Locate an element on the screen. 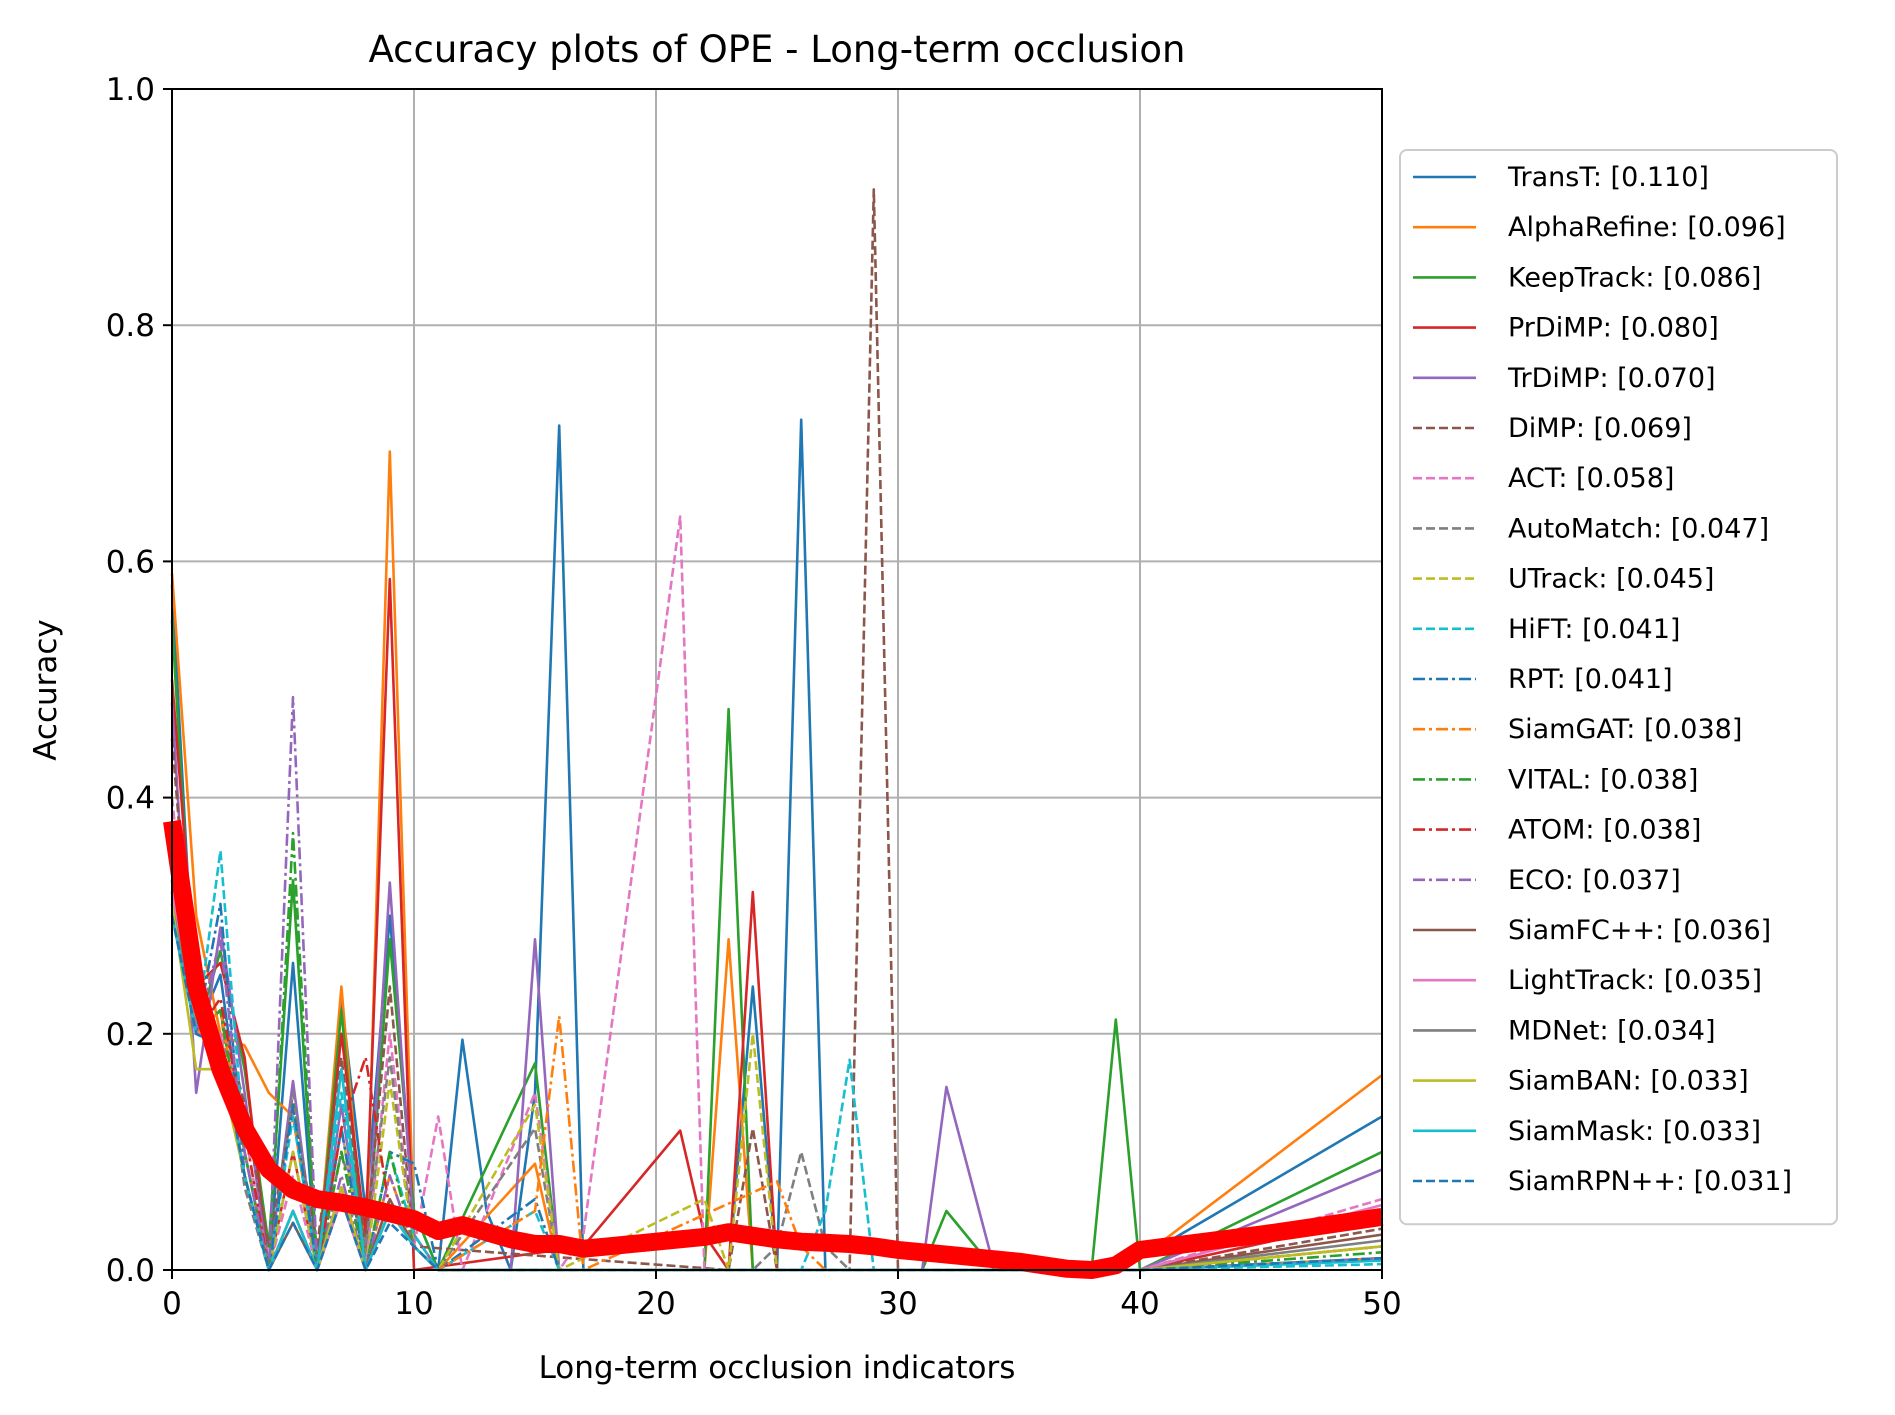  y-tick-label: 0.6 is located at coordinates (130, 562).